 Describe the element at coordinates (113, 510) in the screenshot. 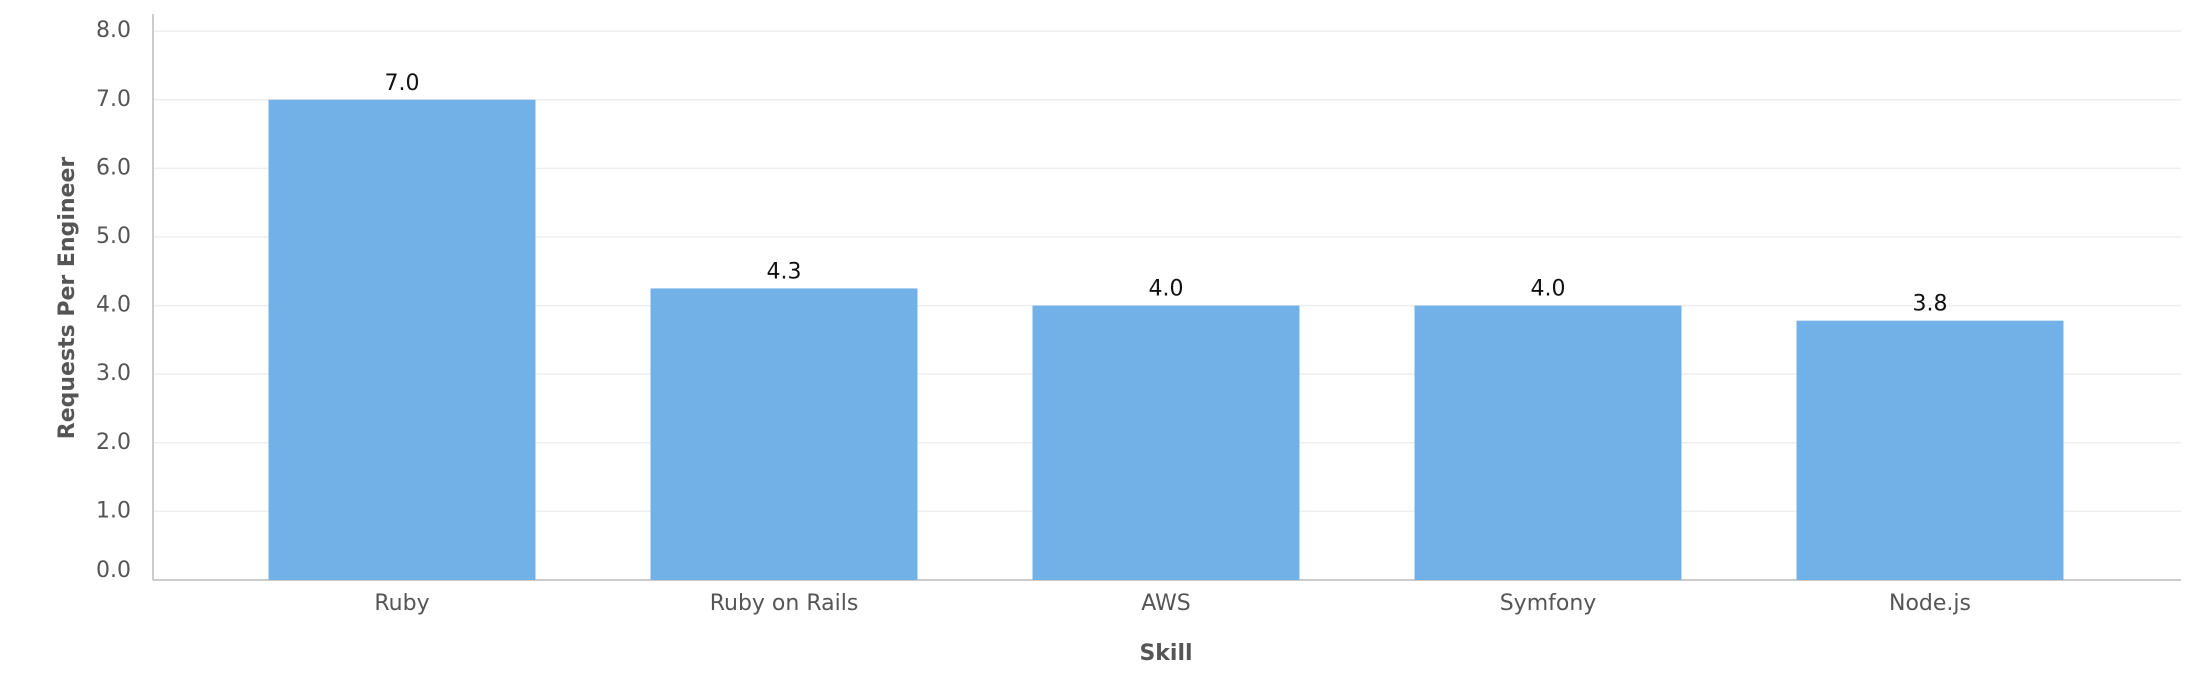

I see `y-tick-label: 1.0` at that location.